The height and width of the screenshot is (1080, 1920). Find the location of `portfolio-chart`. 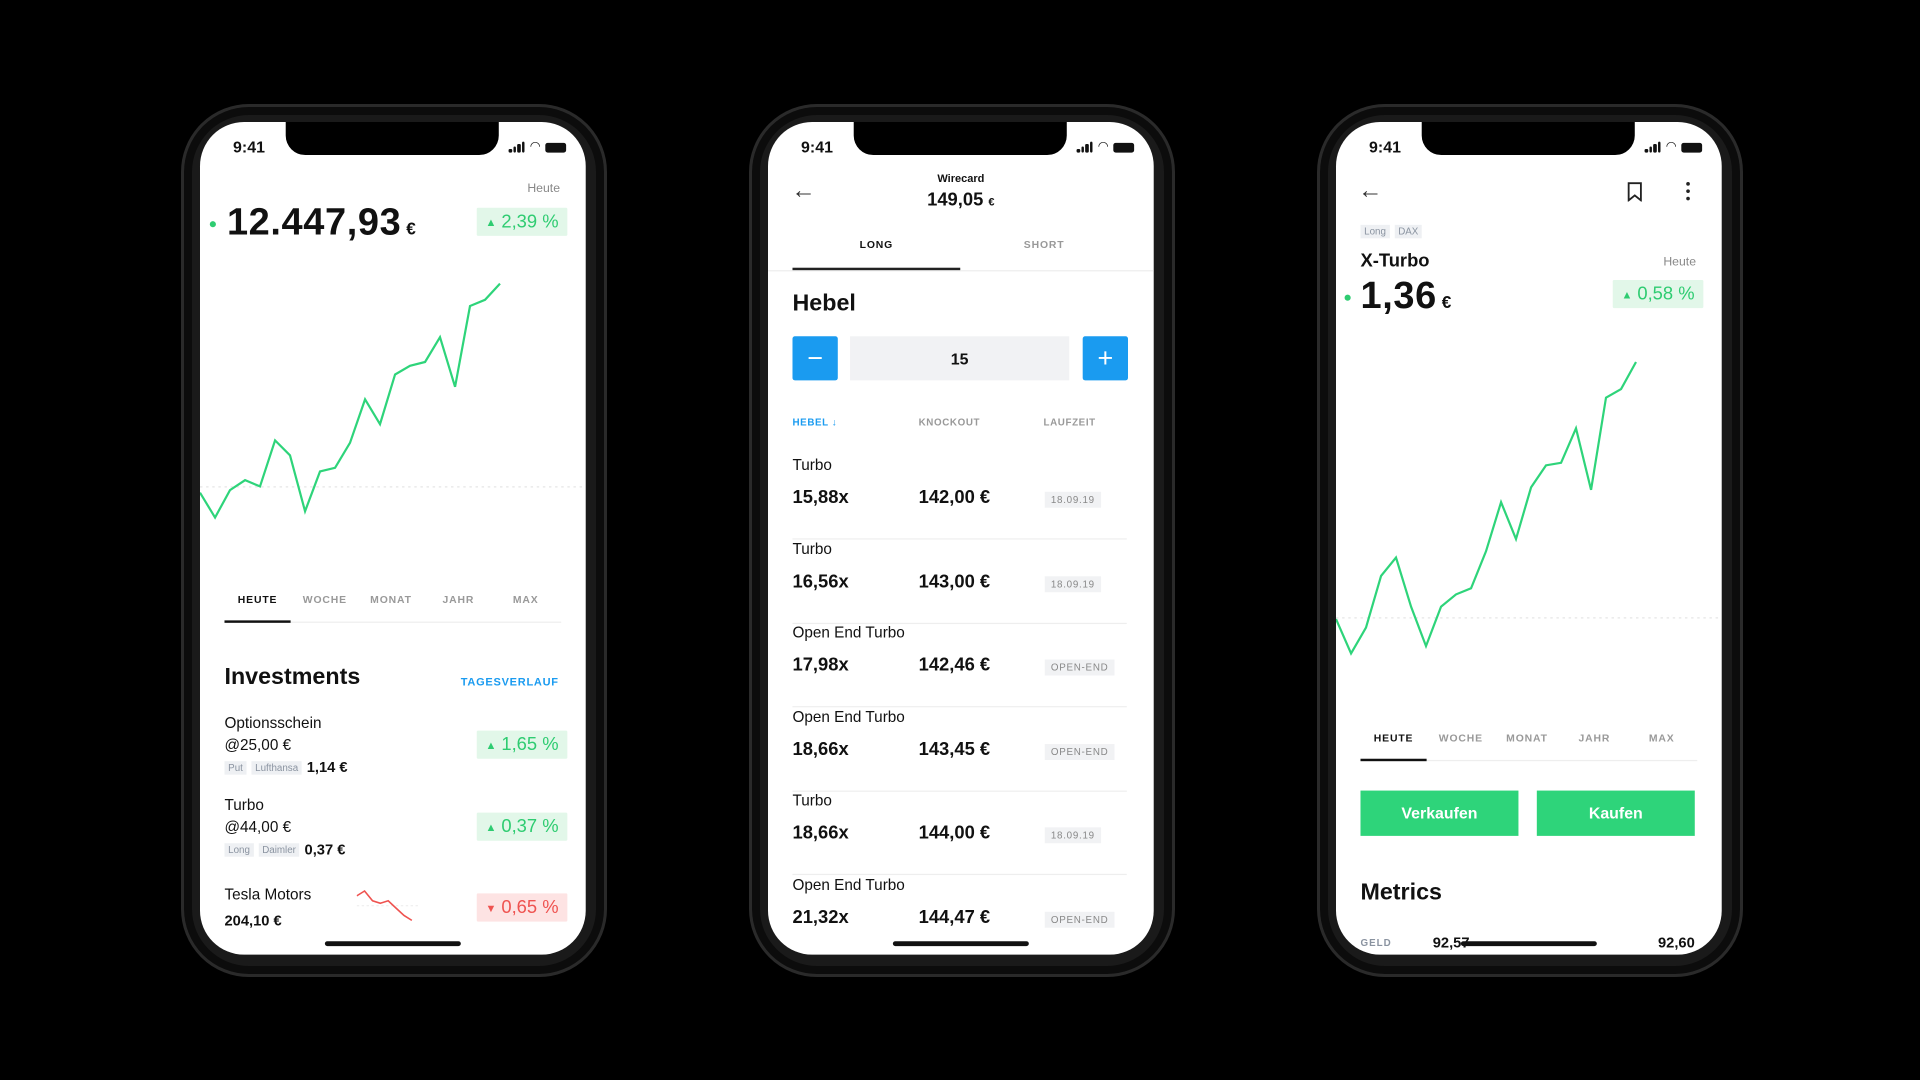

portfolio-chart is located at coordinates (393, 401).